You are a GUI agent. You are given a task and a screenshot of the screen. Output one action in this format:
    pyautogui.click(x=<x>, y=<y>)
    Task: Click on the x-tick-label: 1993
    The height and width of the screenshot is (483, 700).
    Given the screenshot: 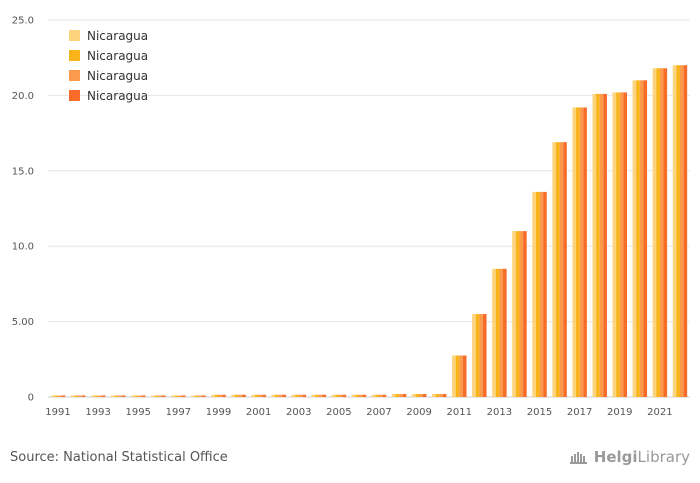 What is the action you would take?
    pyautogui.click(x=97, y=412)
    